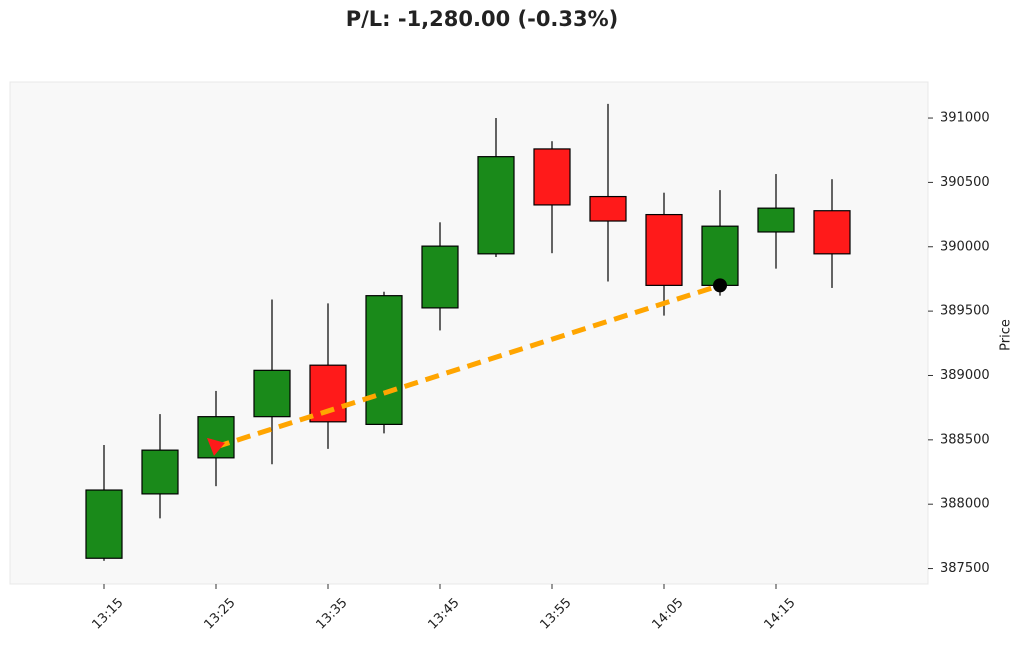 Image resolution: width=1024 pixels, height=648 pixels. Describe the element at coordinates (443, 613) in the screenshot. I see `x-tick-label: 13:45` at that location.